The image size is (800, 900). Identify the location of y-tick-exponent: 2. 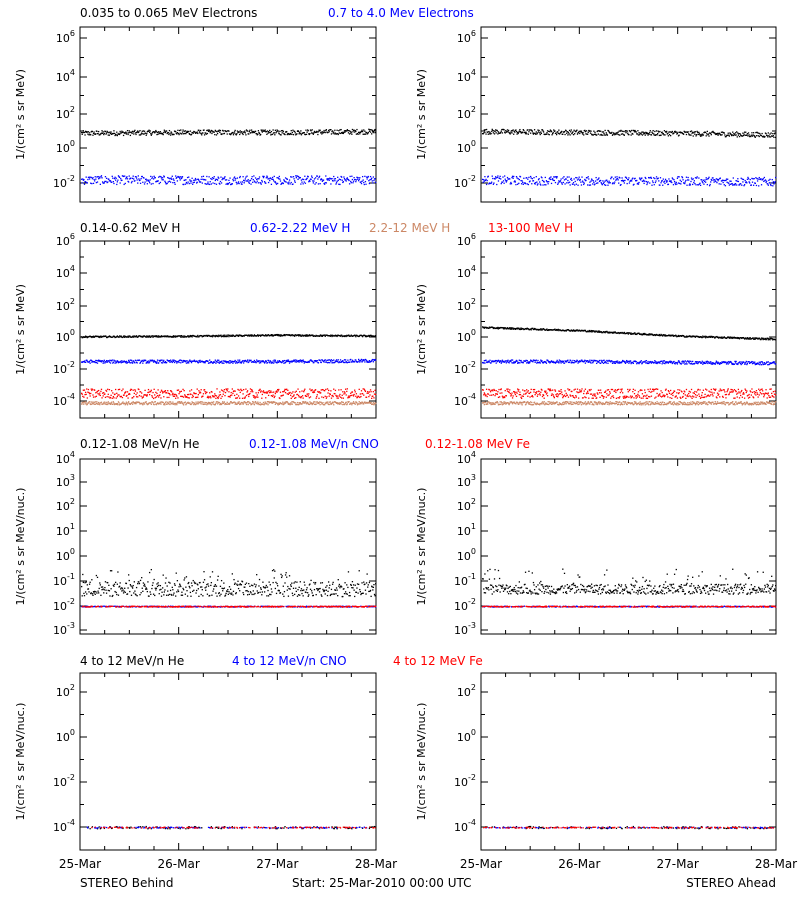
(473, 301).